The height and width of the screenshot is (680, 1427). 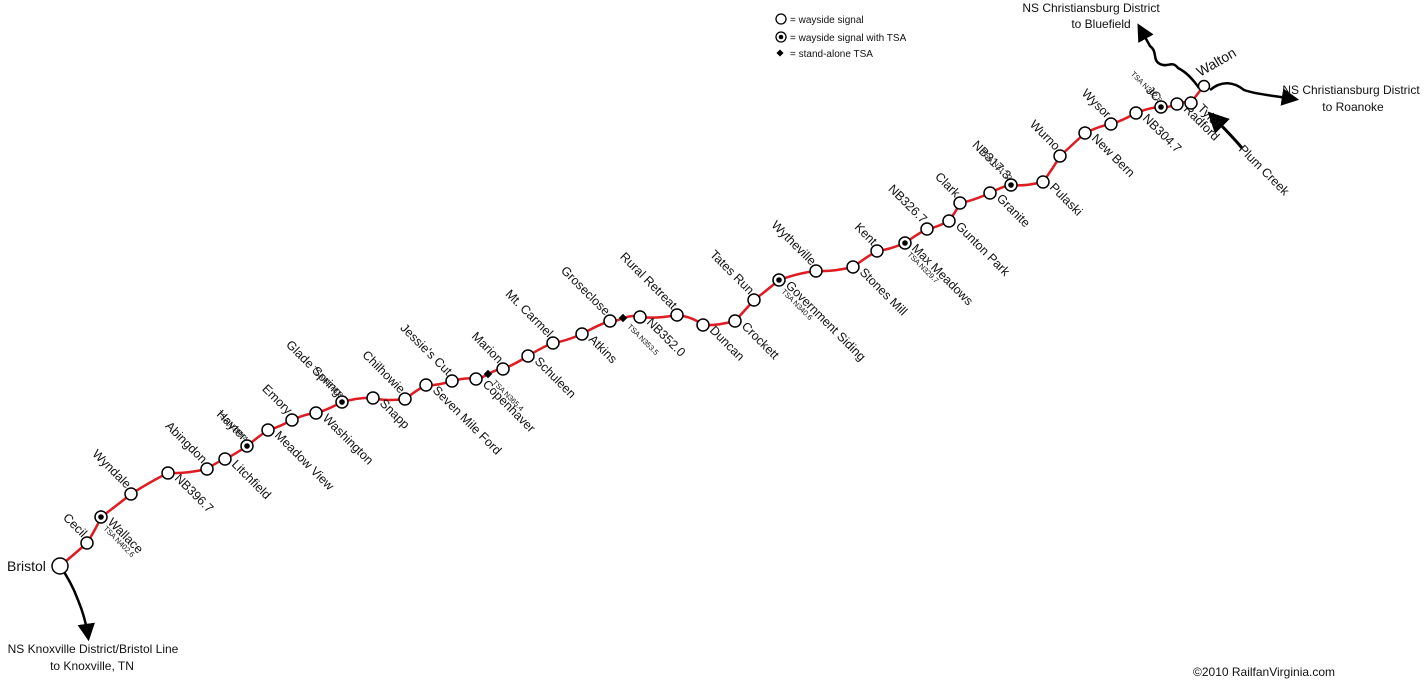 What do you see at coordinates (1254, 94) in the screenshot?
I see `roanoke-branch-line` at bounding box center [1254, 94].